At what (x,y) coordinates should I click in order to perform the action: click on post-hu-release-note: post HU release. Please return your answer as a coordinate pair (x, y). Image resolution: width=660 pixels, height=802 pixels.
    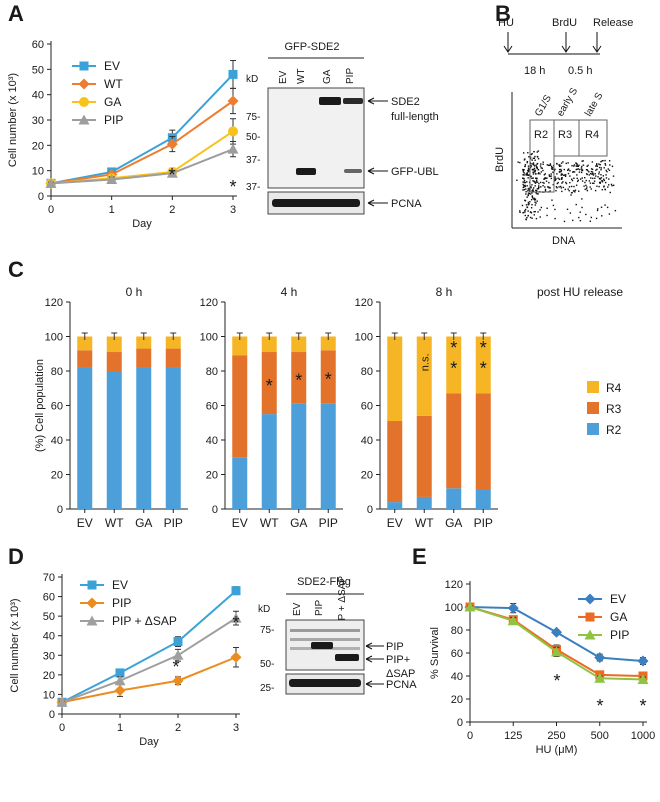
    Looking at the image, I should click on (580, 292).